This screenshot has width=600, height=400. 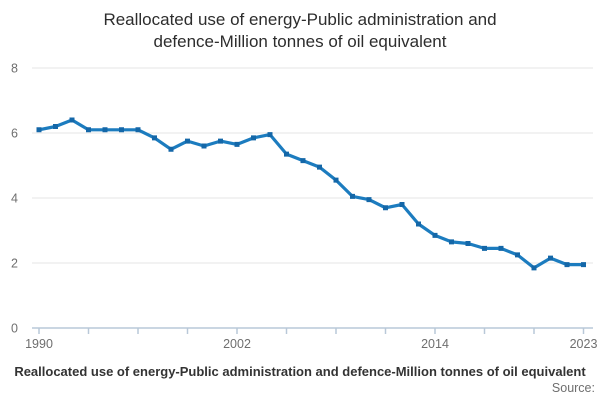 What do you see at coordinates (300, 41) in the screenshot?
I see `chart-title-line-2: defence-Million tonnes of oil equivalent` at bounding box center [300, 41].